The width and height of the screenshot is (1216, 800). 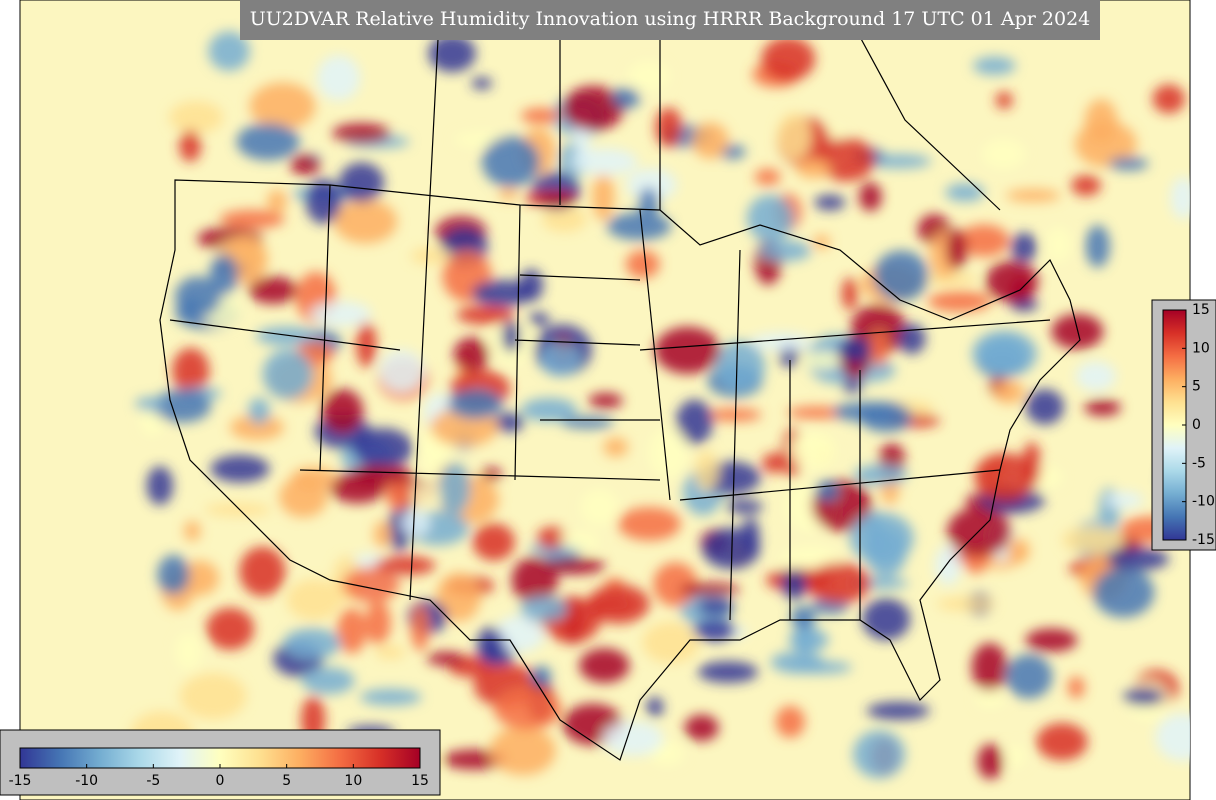 What do you see at coordinates (420, 781) in the screenshot?
I see `tick-label: 15` at bounding box center [420, 781].